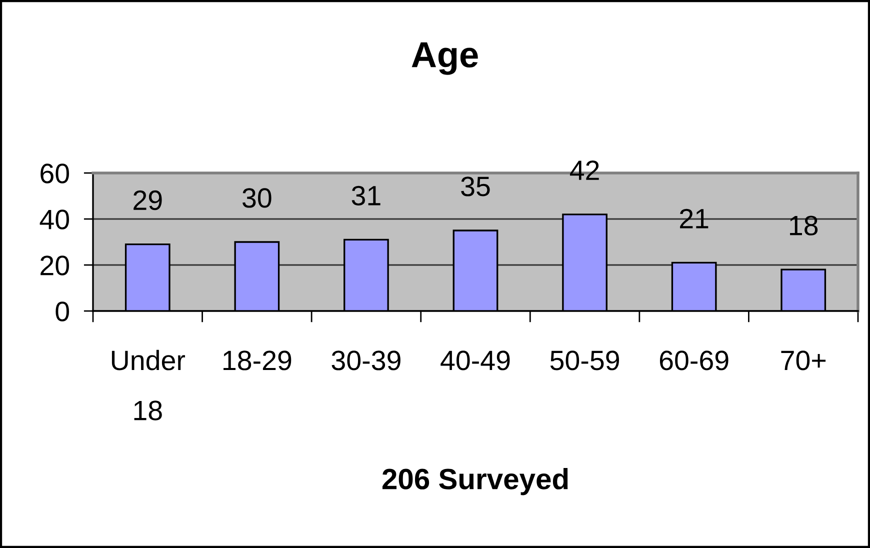  I want to click on x-tick-label: Under 18, so click(149, 385).